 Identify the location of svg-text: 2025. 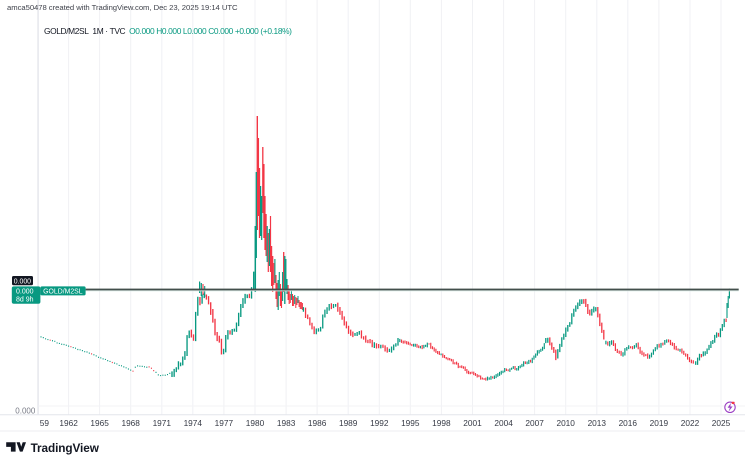
(721, 423).